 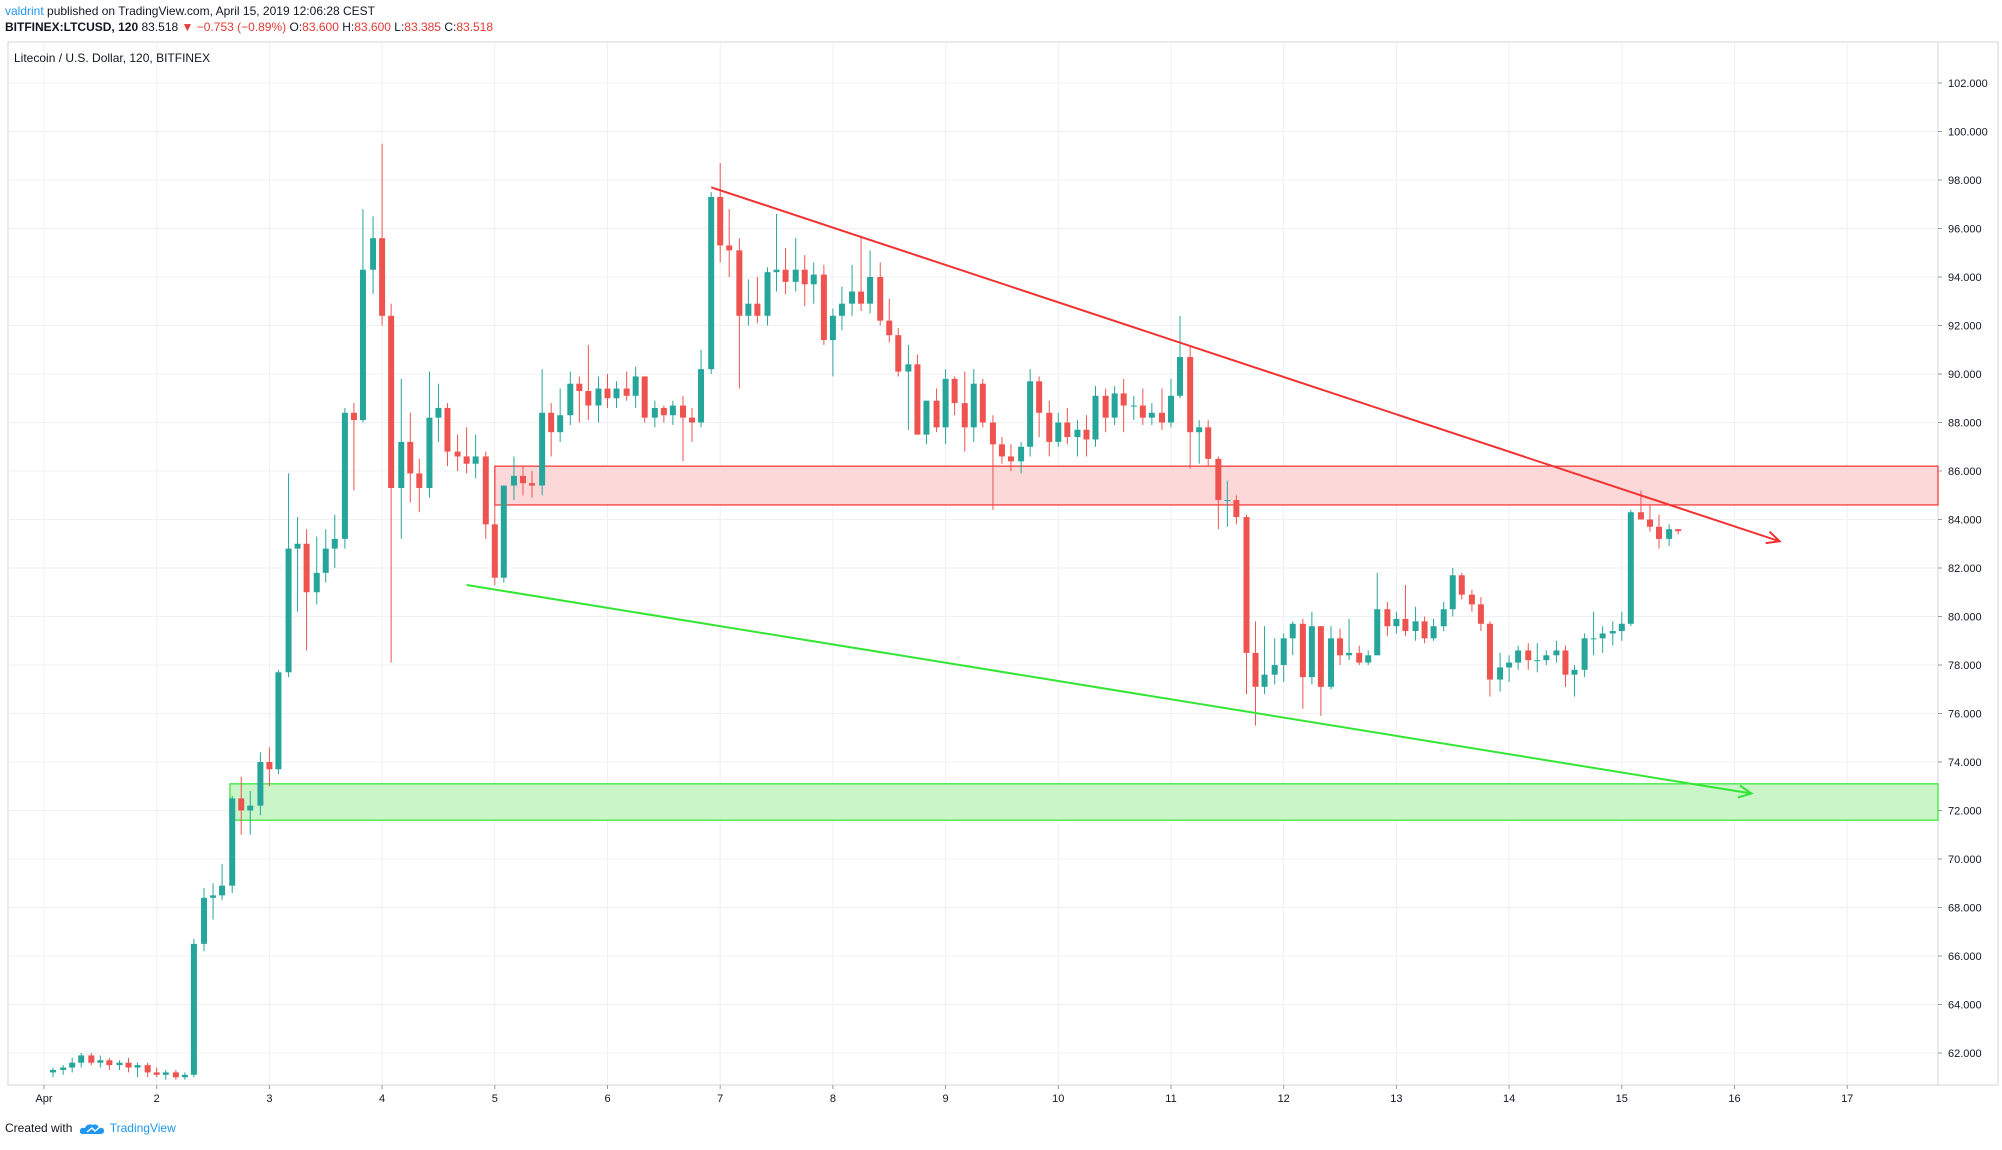 What do you see at coordinates (1965, 860) in the screenshot?
I see `y-tick-label: 70.000` at bounding box center [1965, 860].